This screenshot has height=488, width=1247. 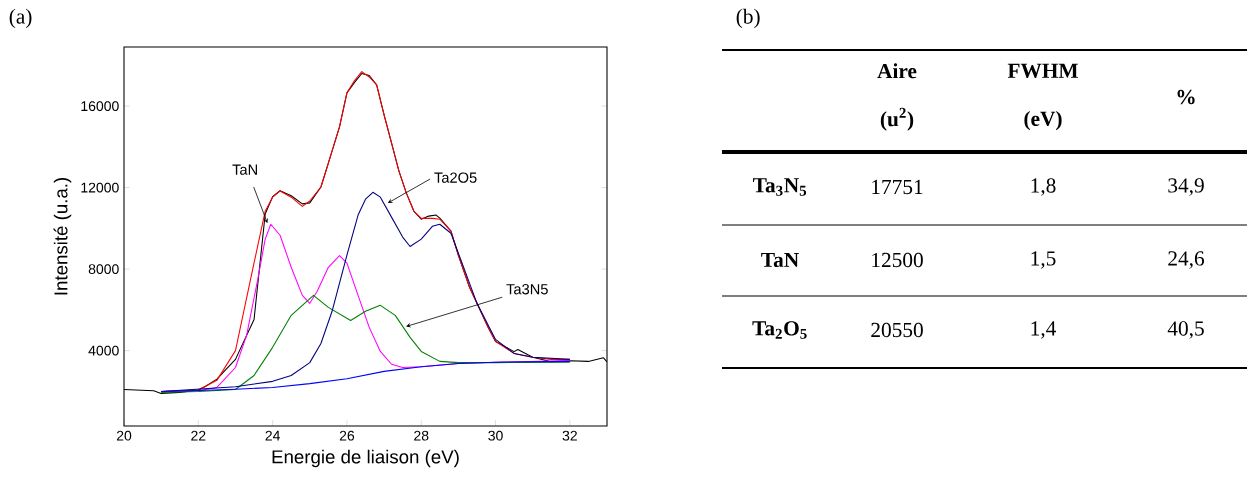 What do you see at coordinates (897, 187) in the screenshot?
I see `text: 17751` at bounding box center [897, 187].